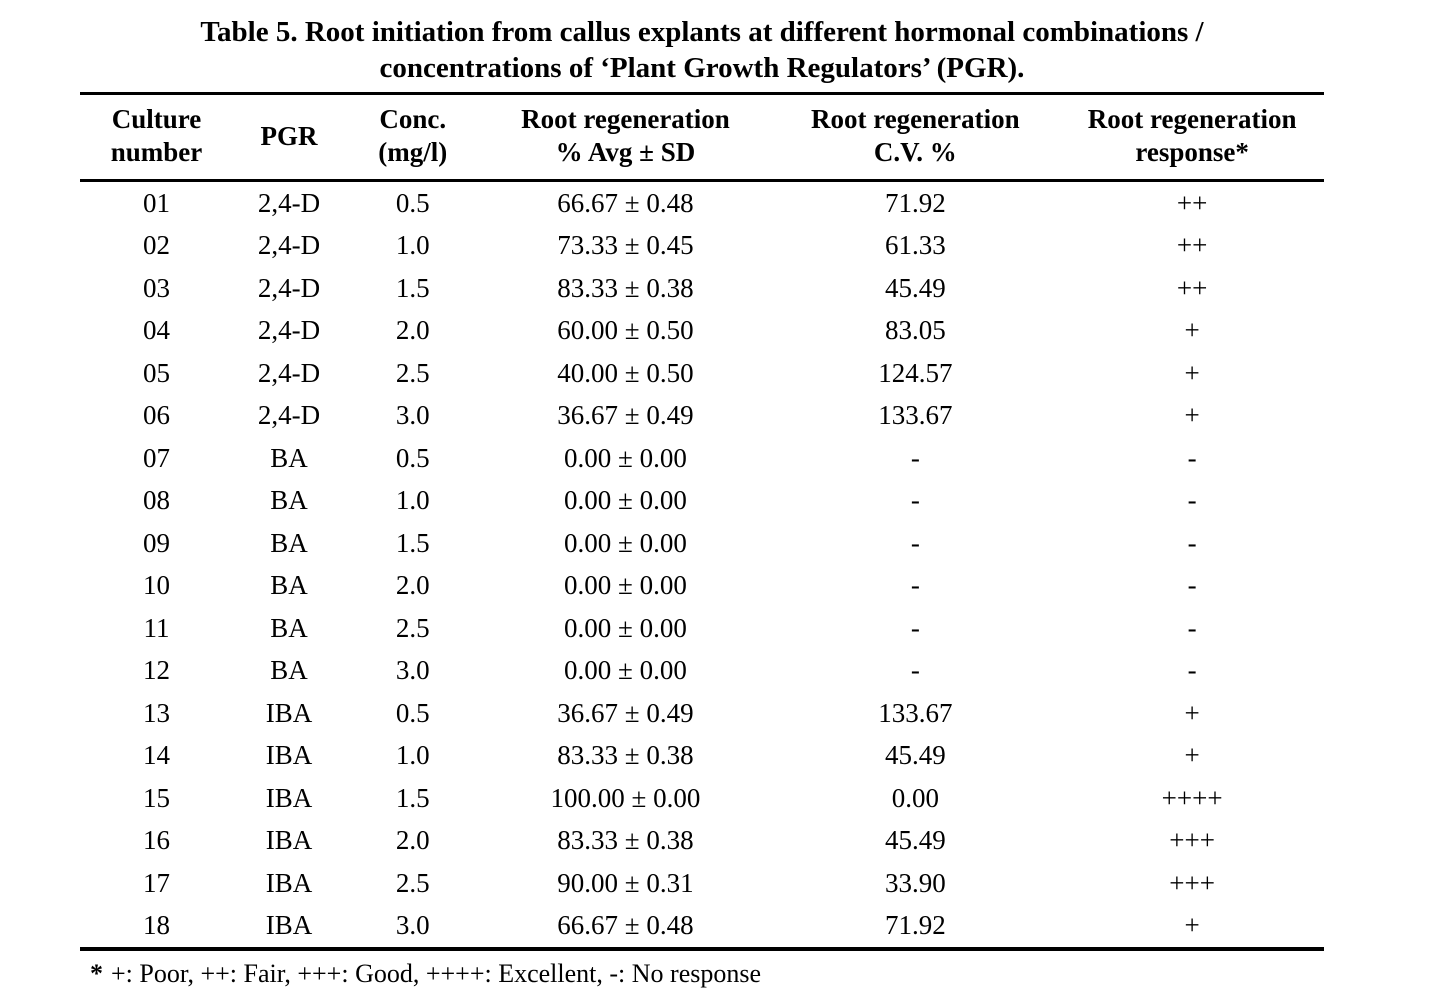  Describe the element at coordinates (156, 670) in the screenshot. I see `table-cell: 12` at that location.